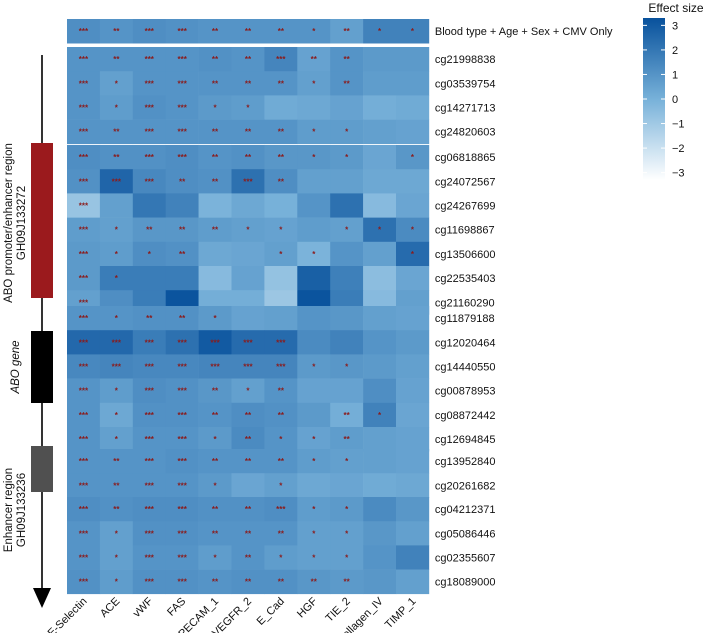 The height and width of the screenshot is (633, 709). I want to click on column-label: ACE, so click(110, 607).